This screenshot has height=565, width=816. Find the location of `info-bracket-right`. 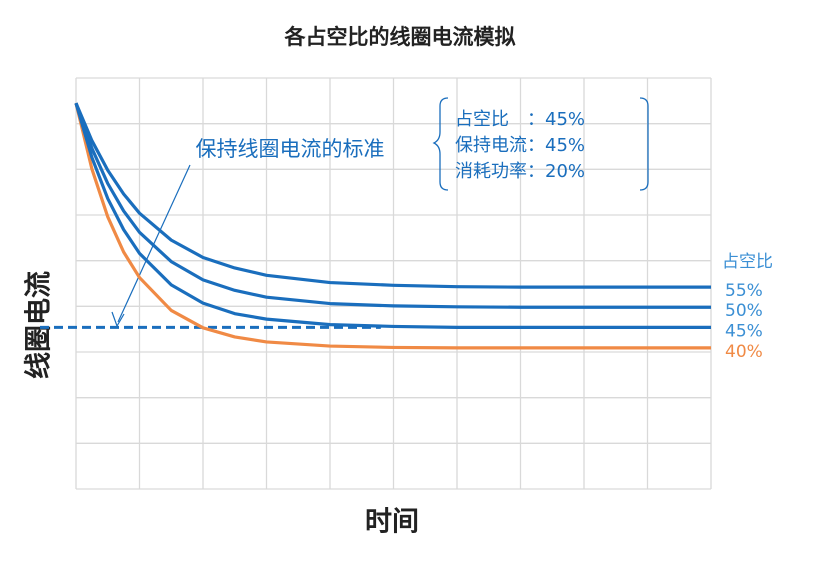

info-bracket-right is located at coordinates (644, 144).